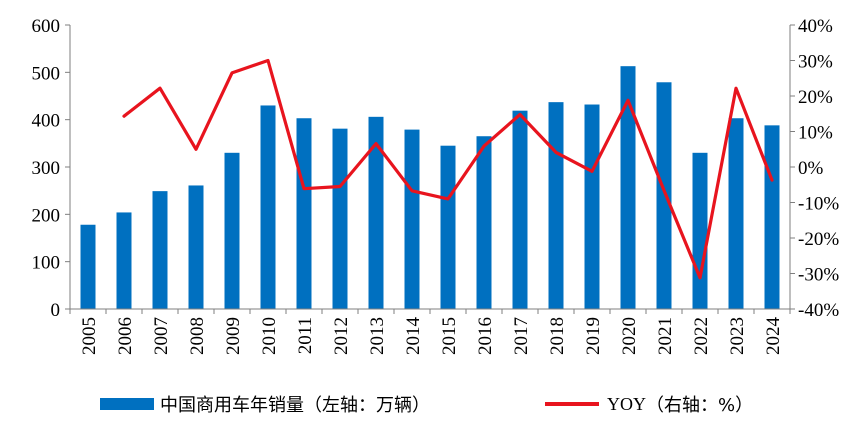  Describe the element at coordinates (815, 133) in the screenshot. I see `y-right-tick-label: 10%` at that location.